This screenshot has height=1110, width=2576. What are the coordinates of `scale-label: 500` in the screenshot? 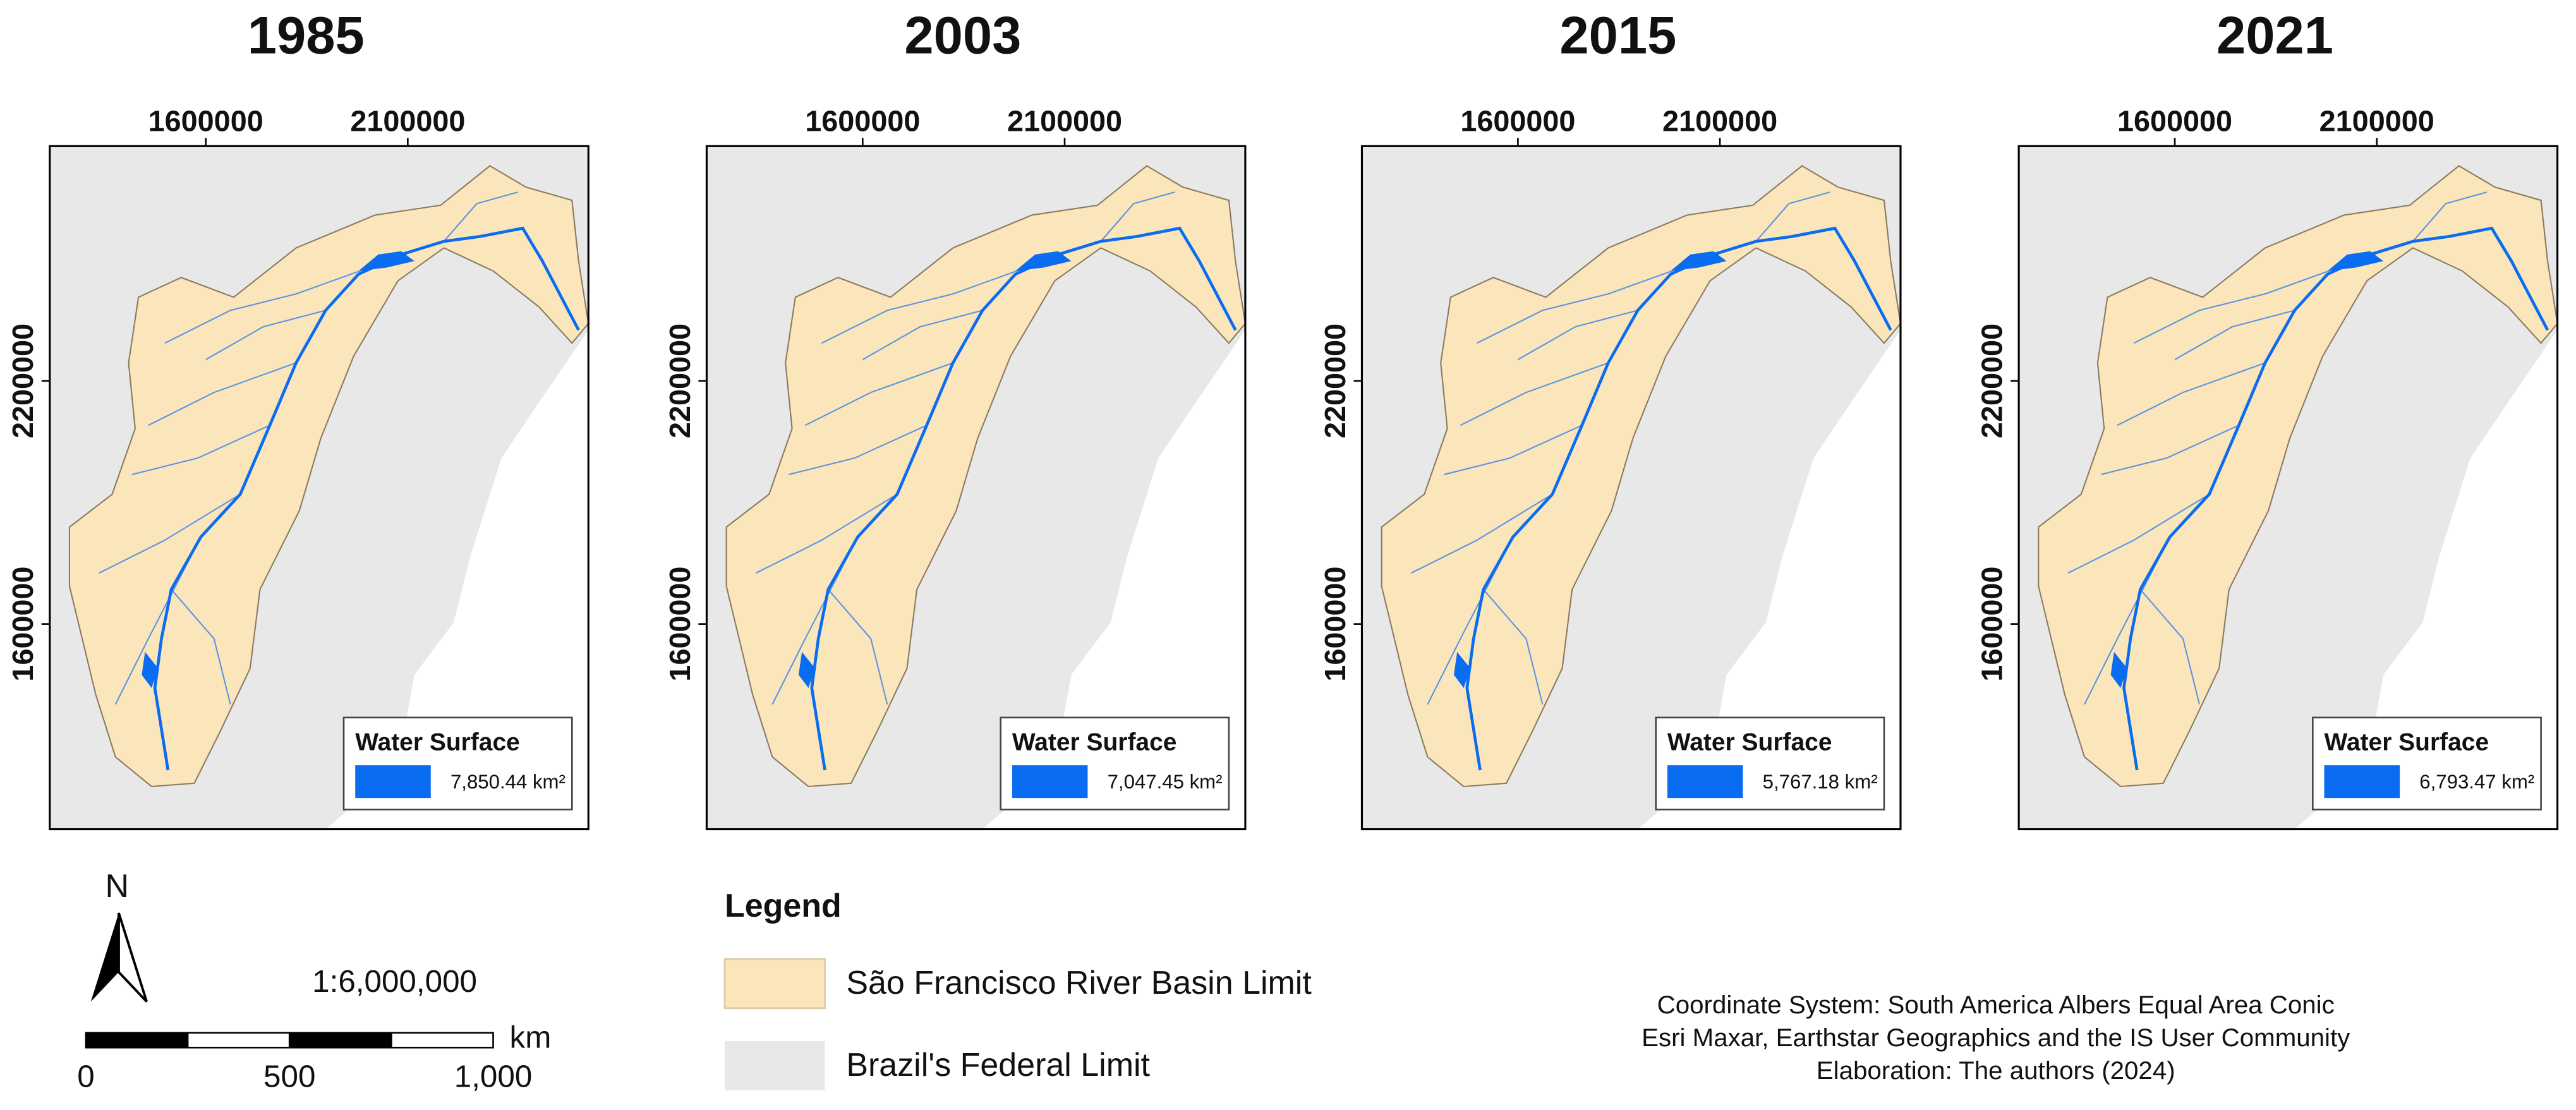 It's located at (289, 1076).